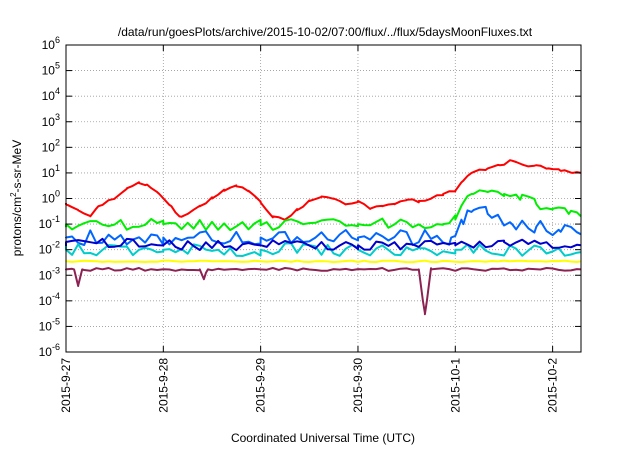 The height and width of the screenshot is (453, 640). I want to click on y-tick-exponent: 4, so click(57, 91).